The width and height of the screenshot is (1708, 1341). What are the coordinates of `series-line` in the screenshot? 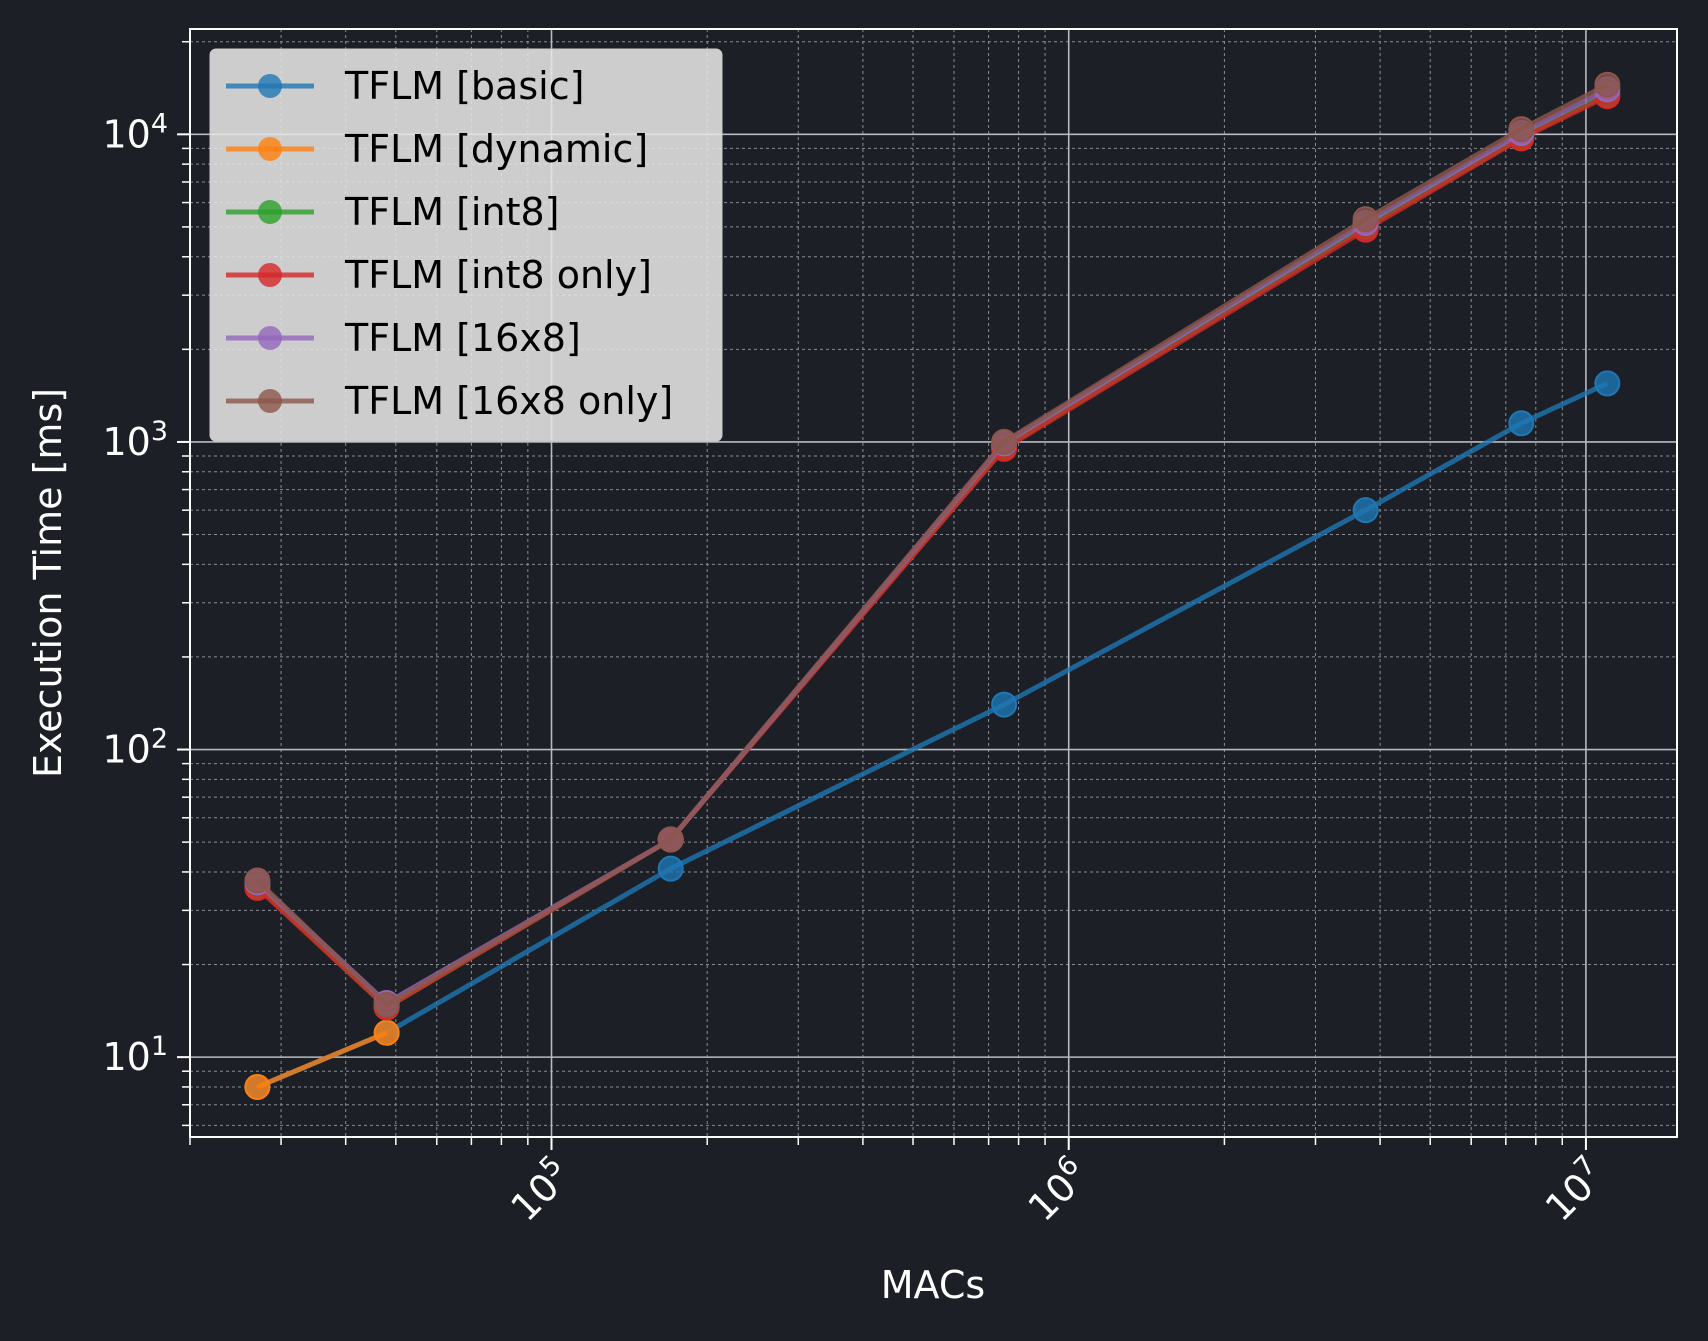 It's located at (322, 1060).